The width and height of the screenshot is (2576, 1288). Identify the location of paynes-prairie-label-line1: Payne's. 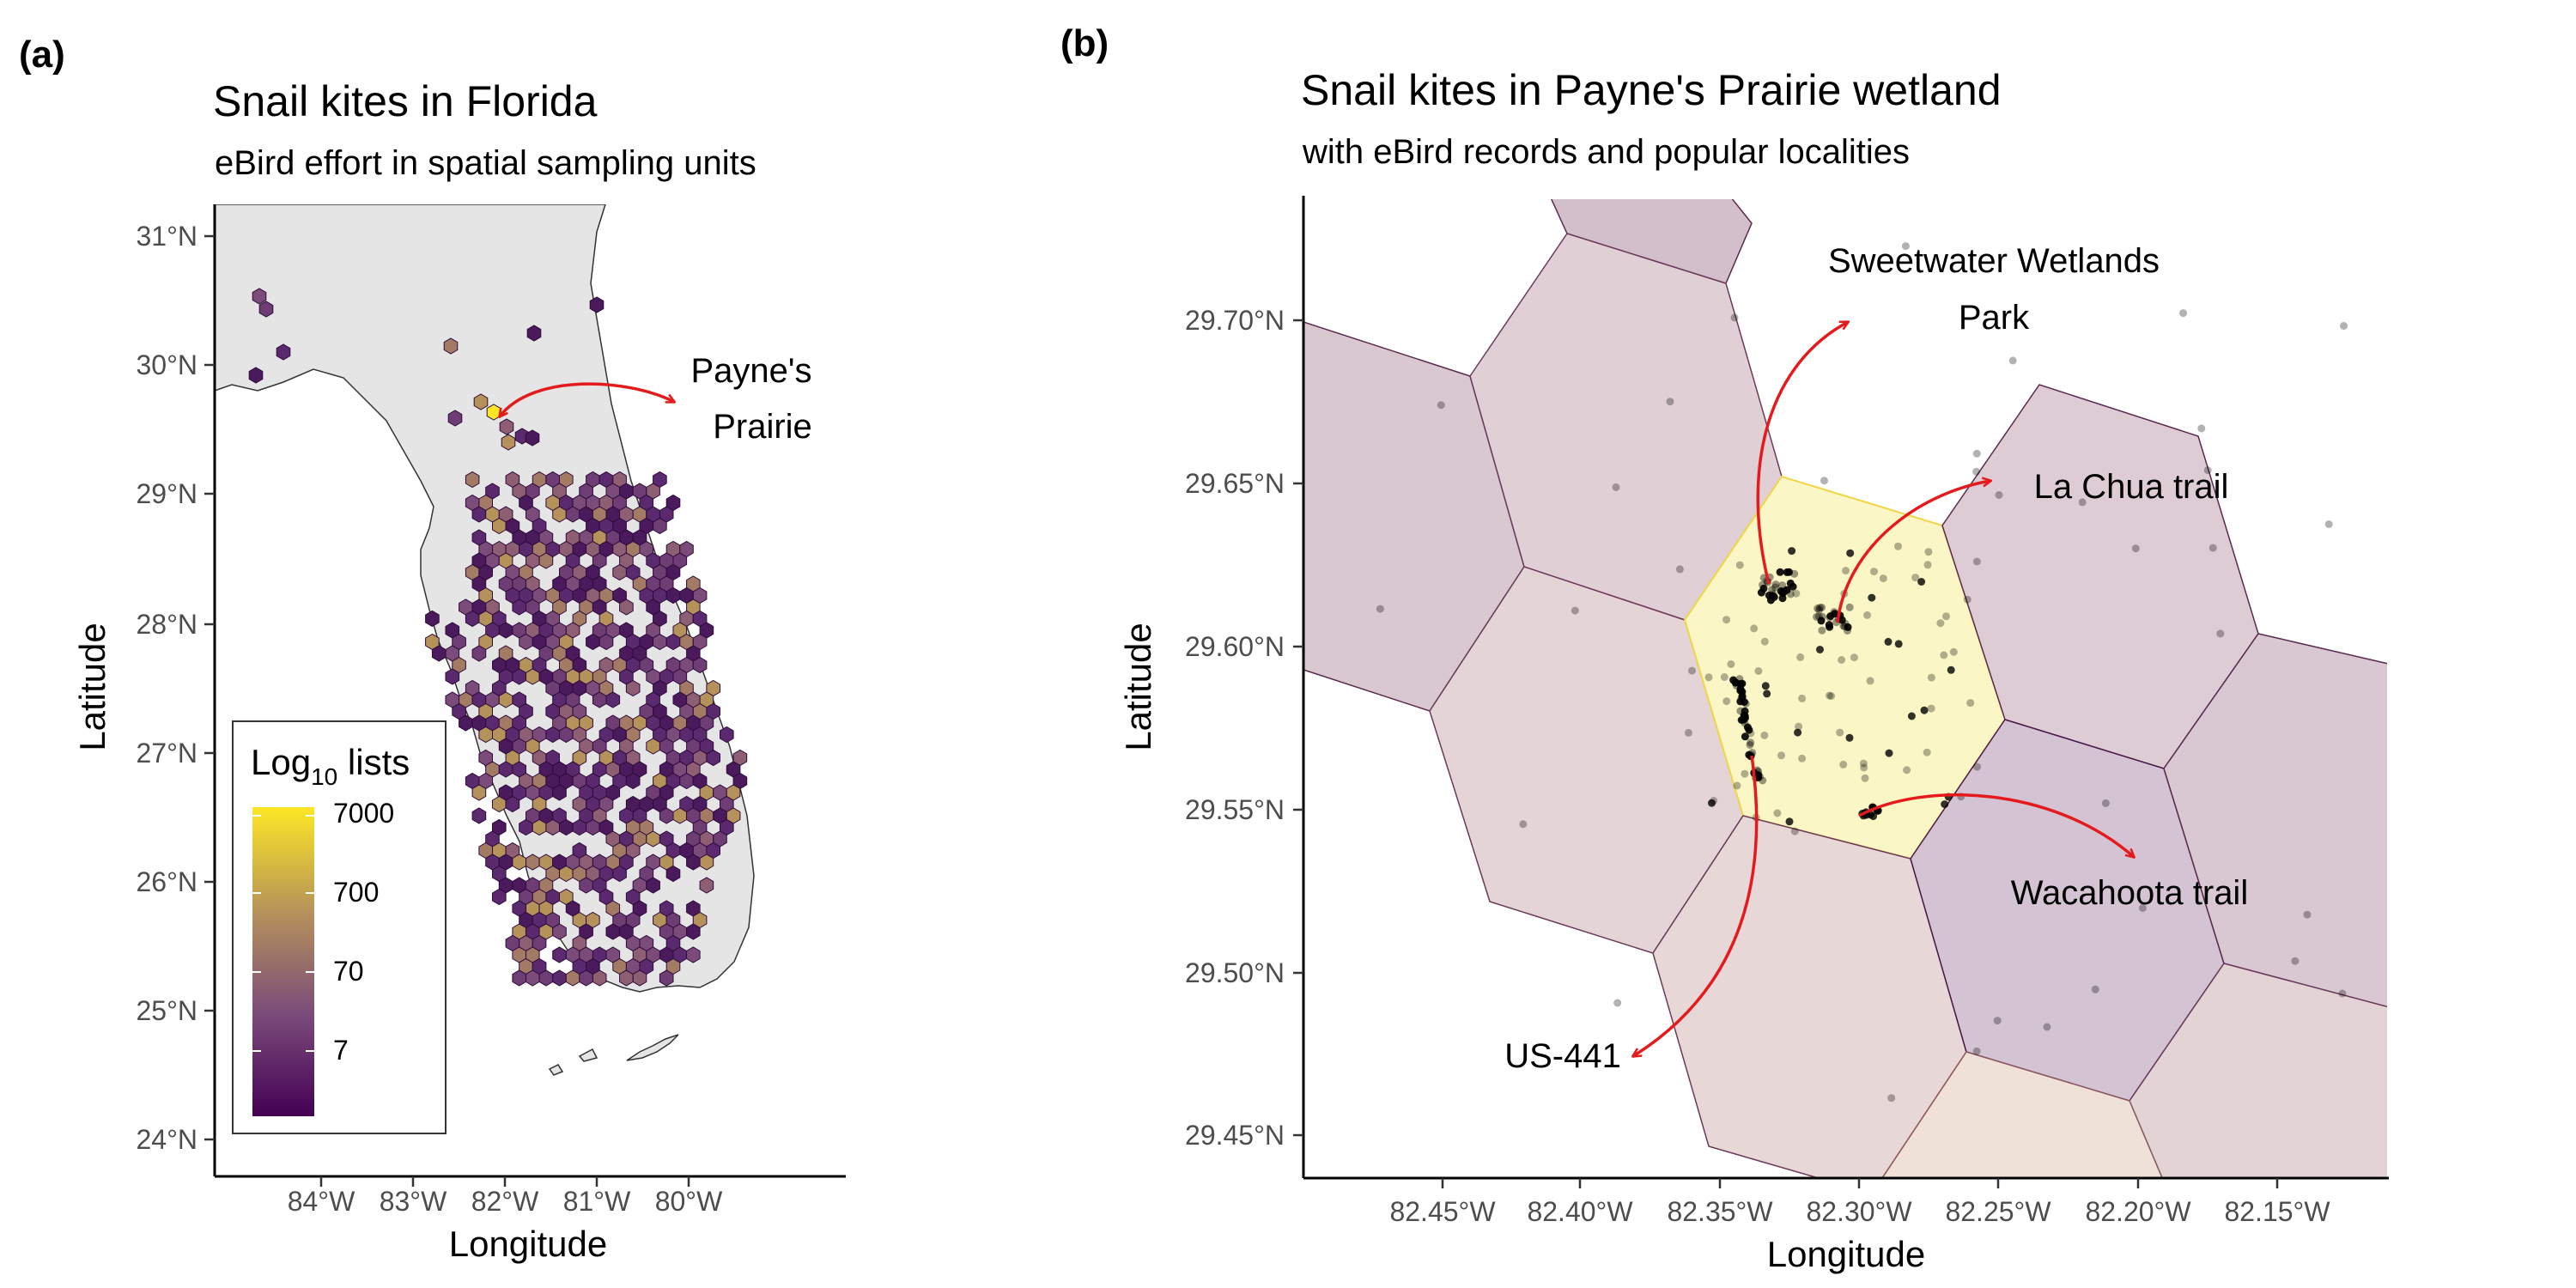
(750, 371).